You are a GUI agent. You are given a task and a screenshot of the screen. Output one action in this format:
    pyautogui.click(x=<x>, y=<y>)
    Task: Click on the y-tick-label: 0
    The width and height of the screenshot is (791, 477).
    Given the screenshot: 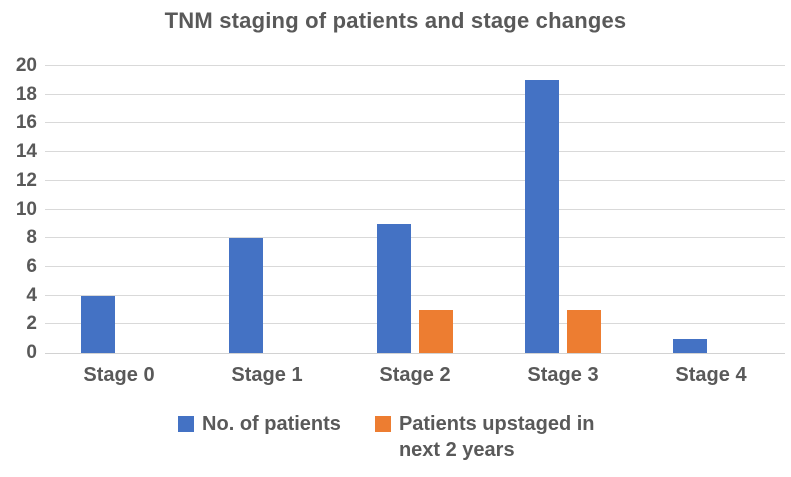 What is the action you would take?
    pyautogui.click(x=31, y=352)
    